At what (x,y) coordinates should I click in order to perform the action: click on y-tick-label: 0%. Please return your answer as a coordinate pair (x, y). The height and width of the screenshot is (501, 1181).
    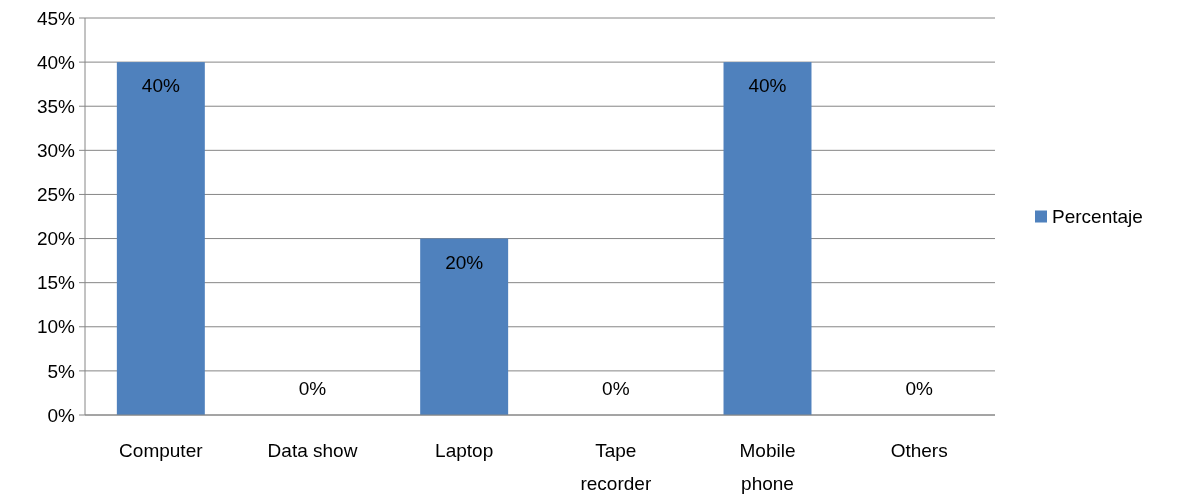
    Looking at the image, I should click on (61, 415).